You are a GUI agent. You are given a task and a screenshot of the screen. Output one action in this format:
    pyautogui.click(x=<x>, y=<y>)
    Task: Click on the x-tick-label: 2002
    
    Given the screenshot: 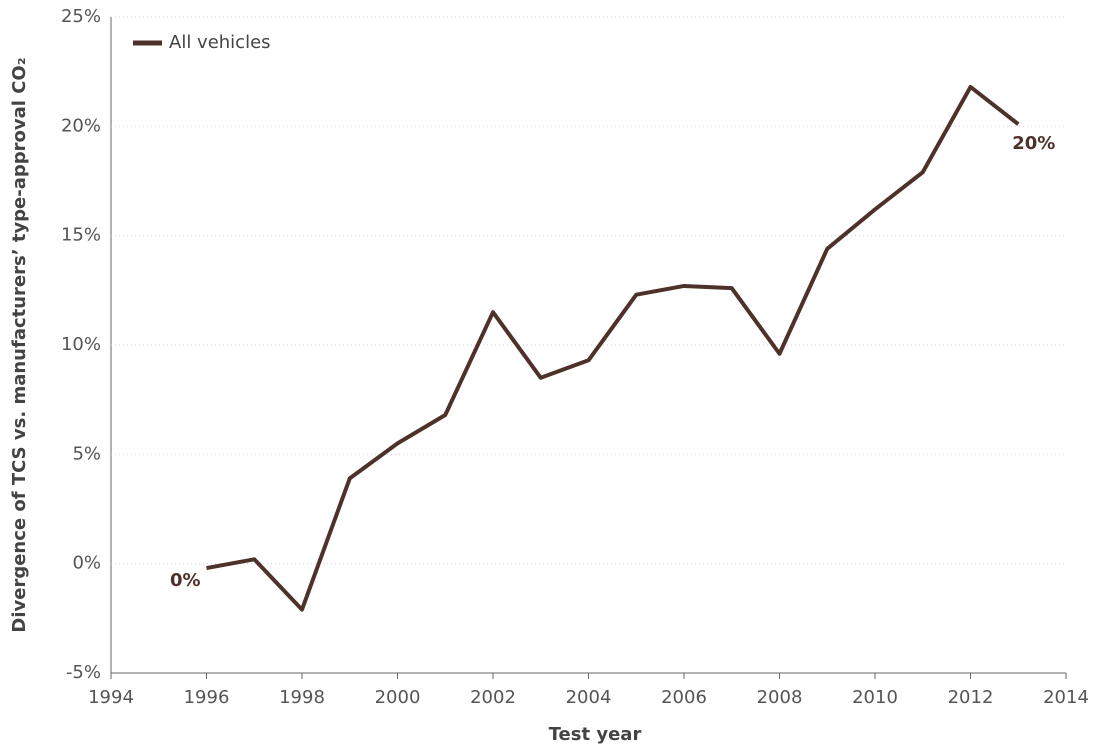 What is the action you would take?
    pyautogui.click(x=493, y=697)
    